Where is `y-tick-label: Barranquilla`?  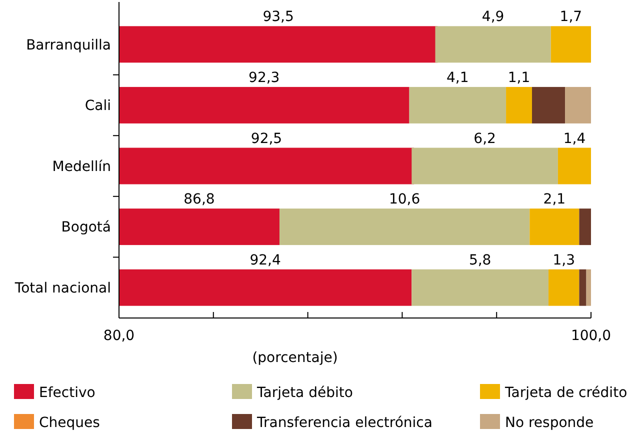 y-tick-label: Barranquilla is located at coordinates (68, 45).